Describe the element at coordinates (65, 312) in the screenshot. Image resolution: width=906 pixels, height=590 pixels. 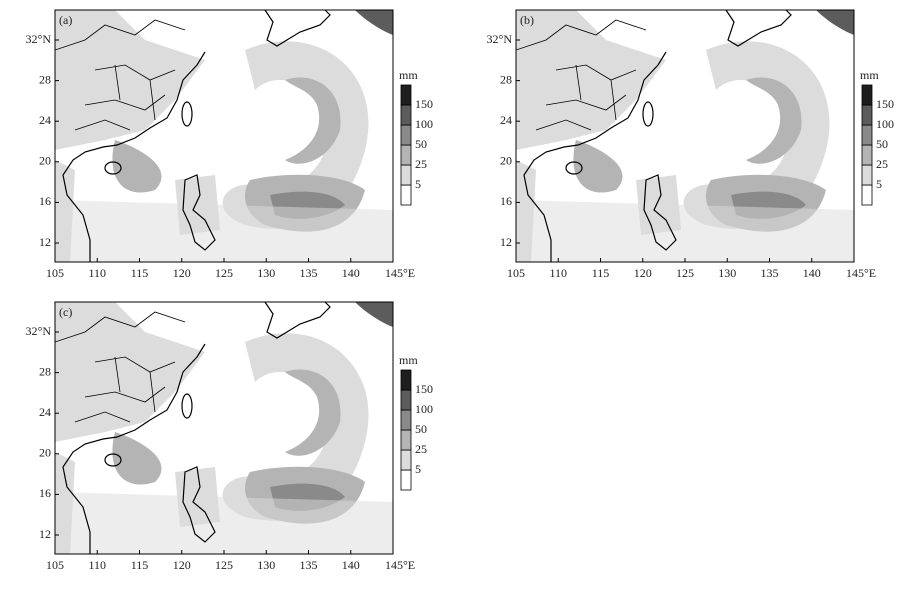
I see `panel-label: (c)` at that location.